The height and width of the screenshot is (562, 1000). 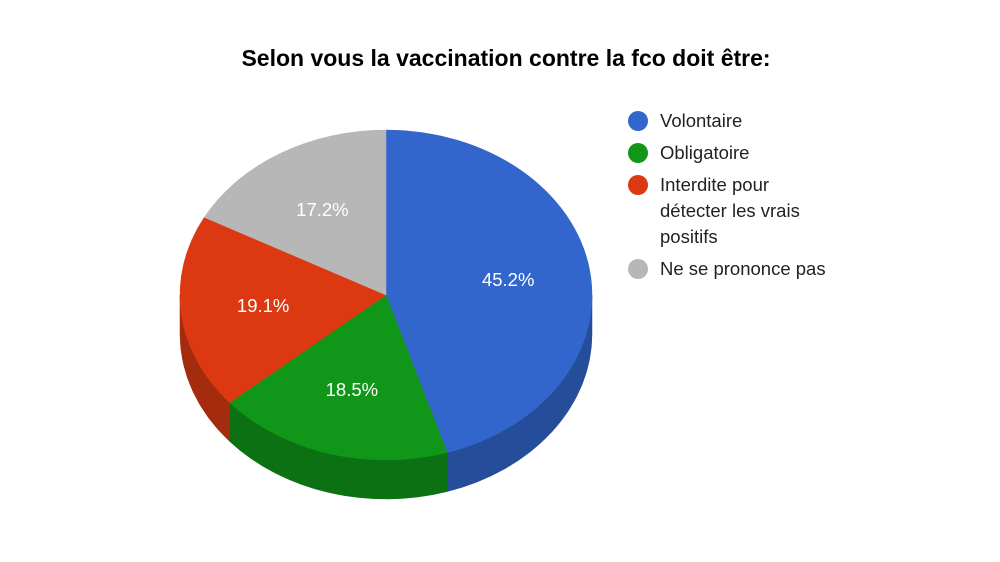 I want to click on slice-percent-label: 18.5%, so click(x=352, y=389).